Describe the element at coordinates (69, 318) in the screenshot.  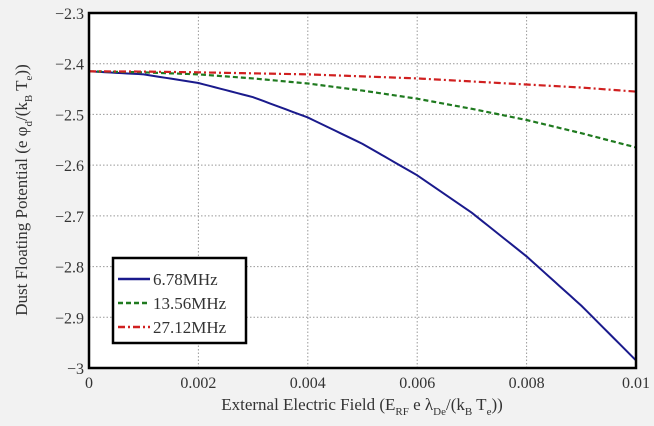
I see `y-tick-label: −2.9` at that location.